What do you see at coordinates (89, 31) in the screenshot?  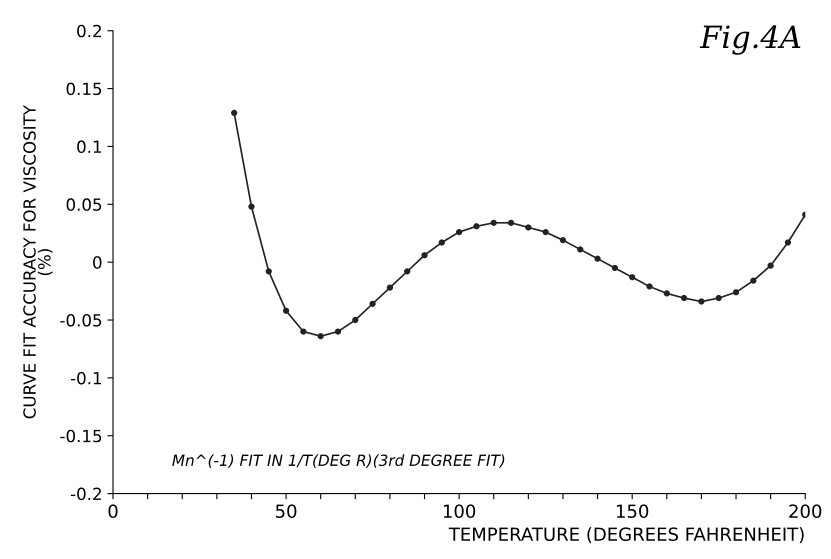 I see `y-tick-label: 0.2` at bounding box center [89, 31].